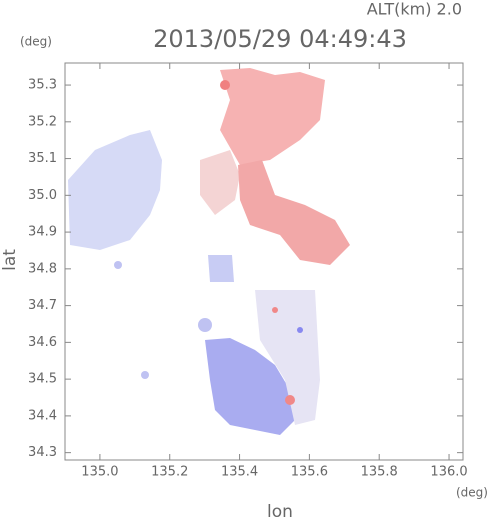  I want to click on x-tick-label: 135.4, so click(239, 472).